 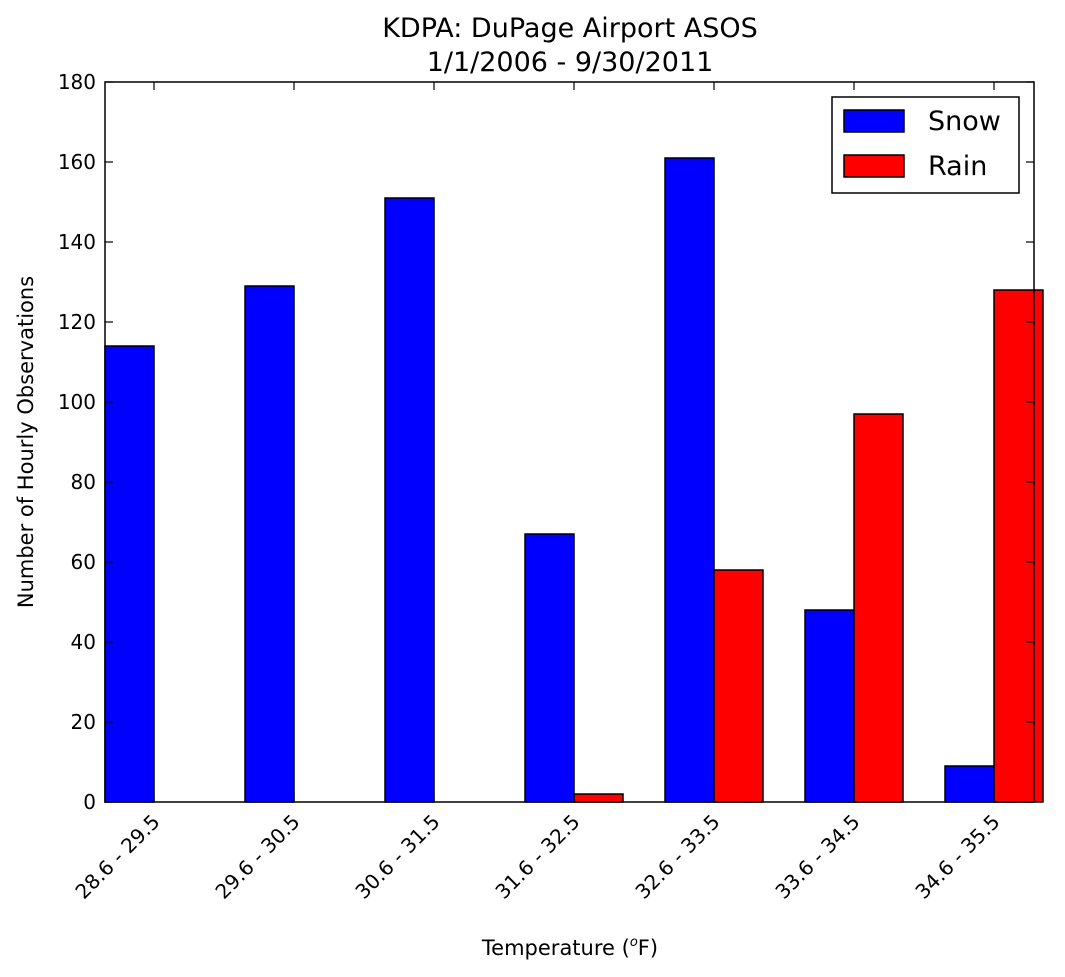 I want to click on x-axis-label-text: Temperature (, so click(x=555, y=948).